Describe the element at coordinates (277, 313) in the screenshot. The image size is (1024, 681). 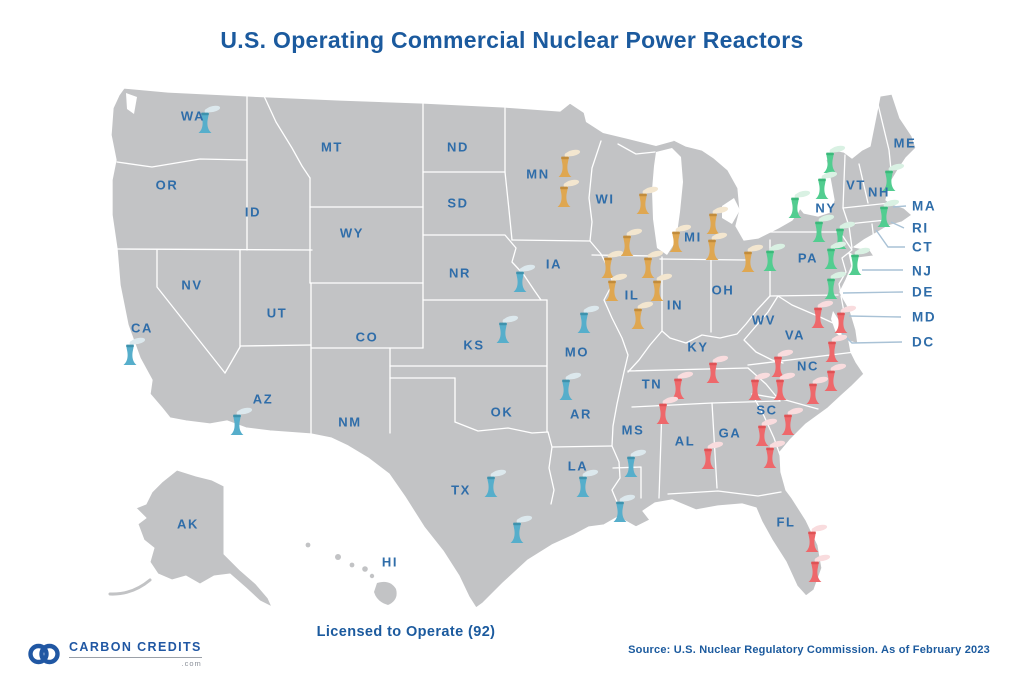
I see `state-label-ut: UT` at that location.